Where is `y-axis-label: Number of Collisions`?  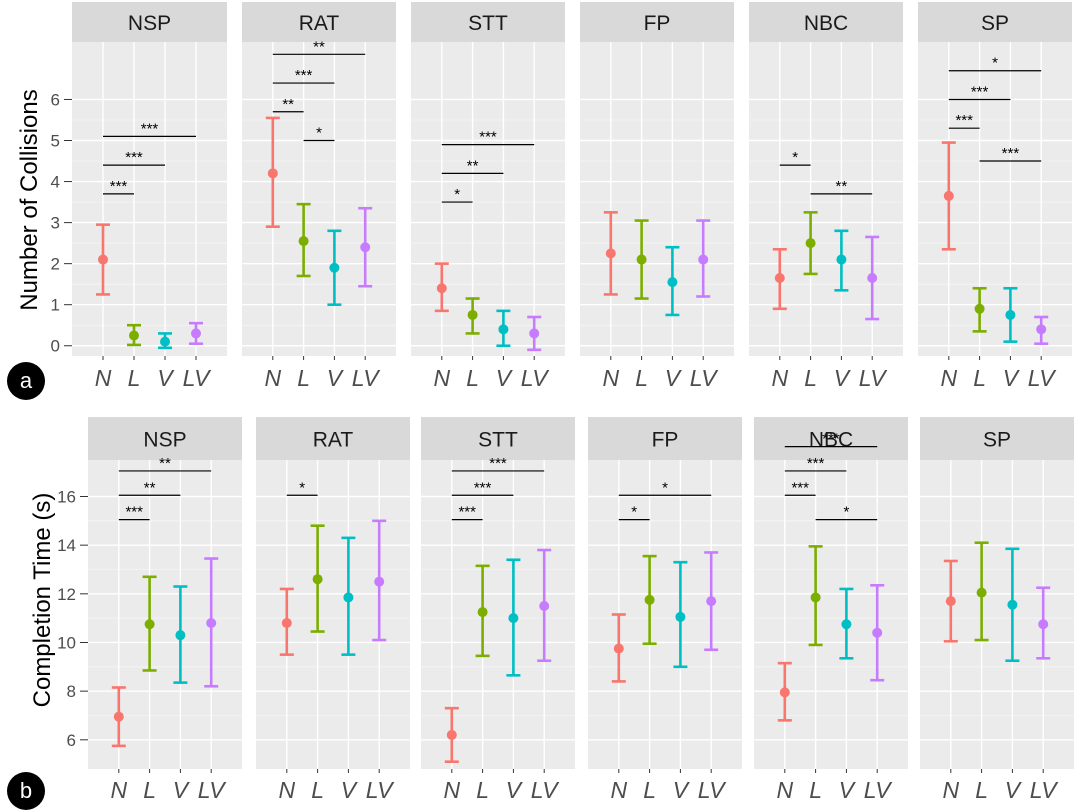
y-axis-label: Number of Collisions is located at coordinates (29, 199).